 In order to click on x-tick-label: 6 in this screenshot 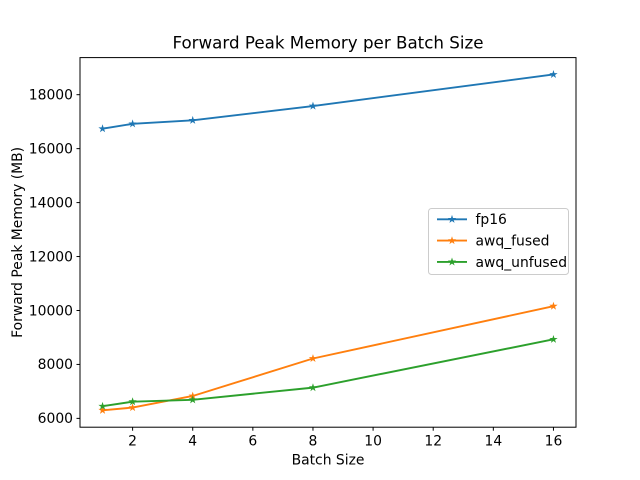, I will do `click(252, 442)`.